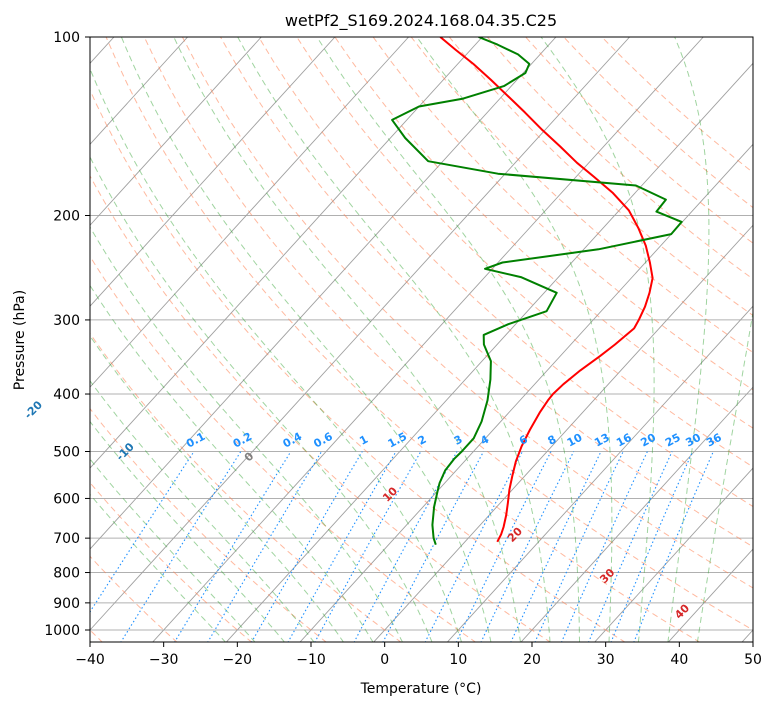 Image resolution: width=775 pixels, height=708 pixels. Describe the element at coordinates (753, 660) in the screenshot. I see `x-tick-label: 50` at that location.